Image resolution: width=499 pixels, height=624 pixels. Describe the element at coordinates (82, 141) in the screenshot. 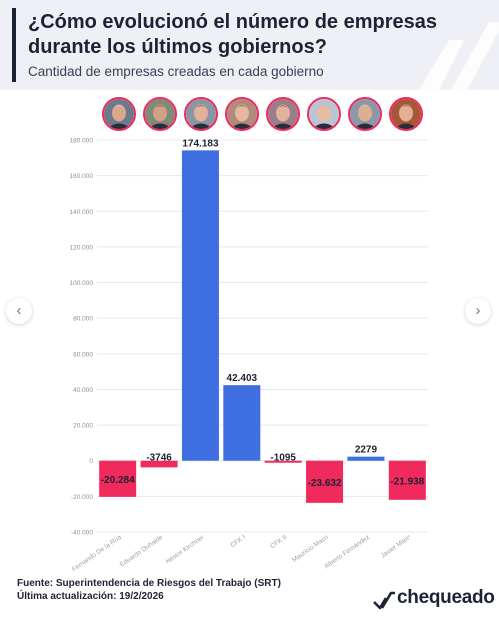

I see `y-tick-label: 180.000` at that location.